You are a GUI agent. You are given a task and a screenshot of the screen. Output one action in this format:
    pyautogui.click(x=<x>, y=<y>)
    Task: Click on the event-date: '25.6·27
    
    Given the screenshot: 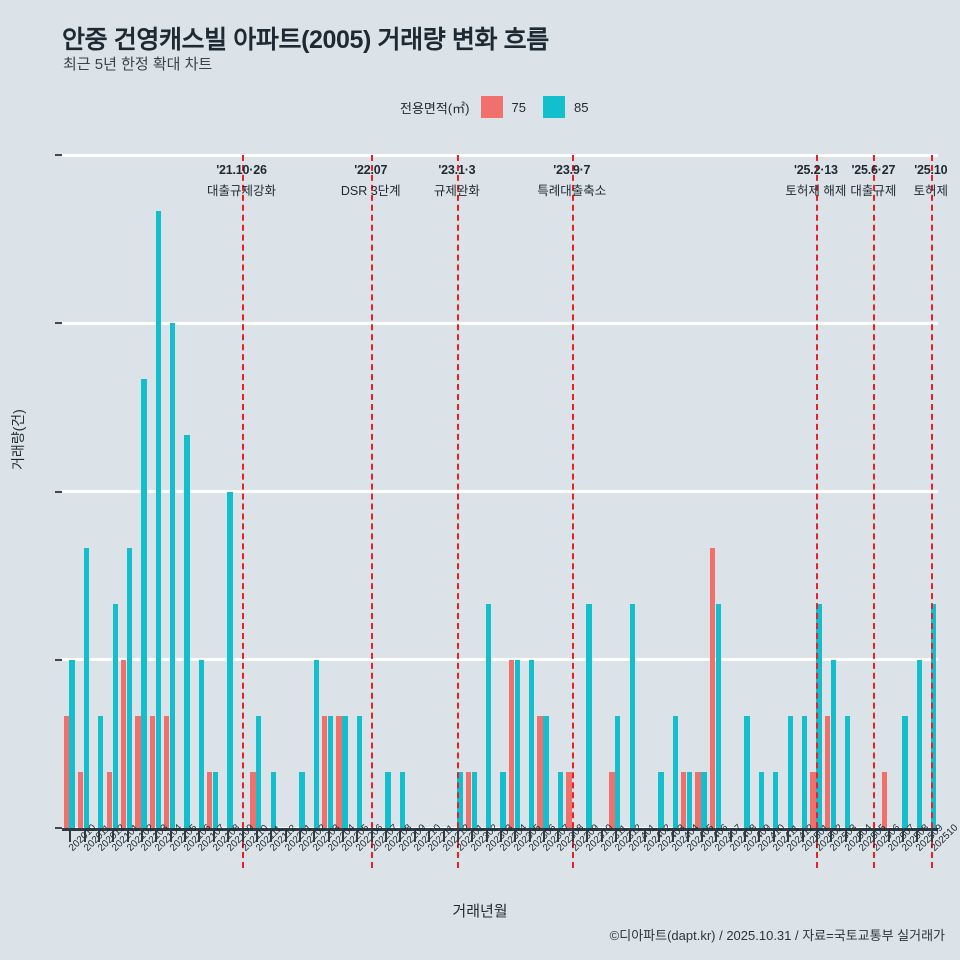 What is the action you would take?
    pyautogui.click(x=873, y=170)
    